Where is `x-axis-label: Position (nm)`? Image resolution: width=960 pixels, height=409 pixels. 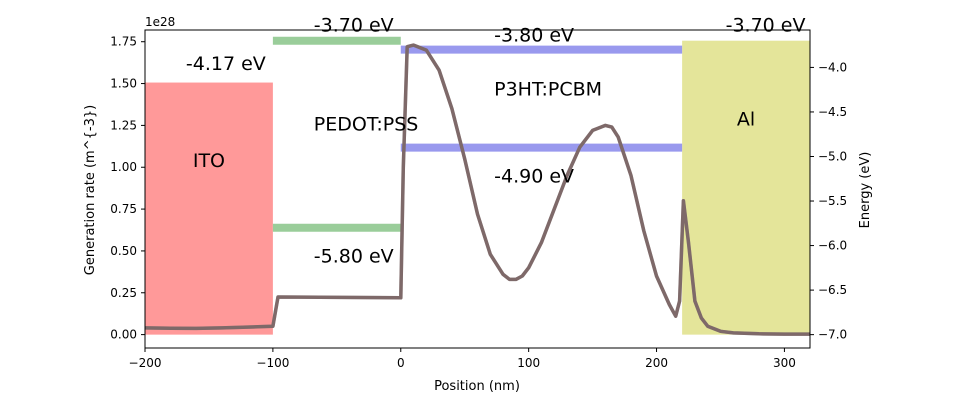
x-axis-label: Position (nm) is located at coordinates (477, 386).